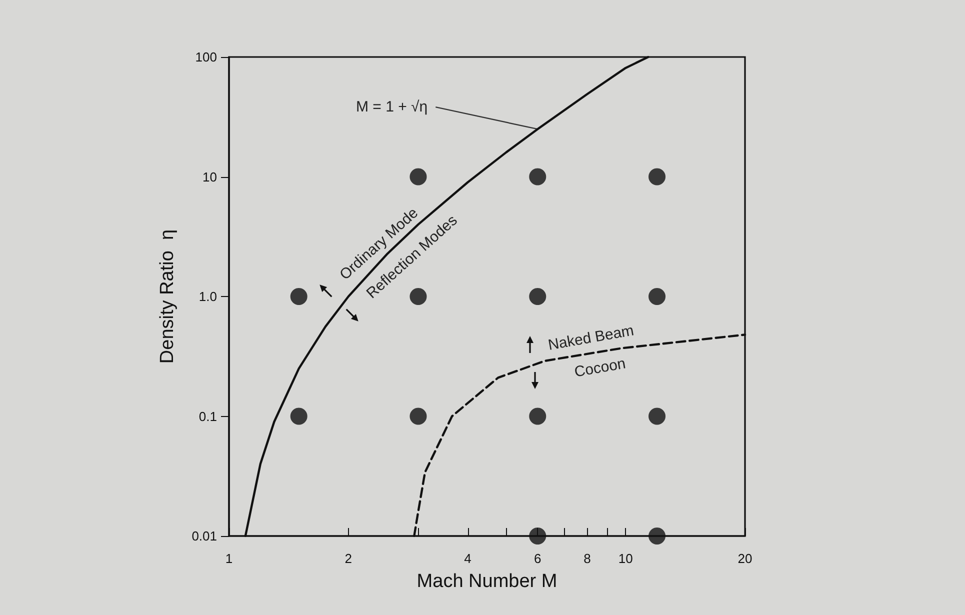 The height and width of the screenshot is (615, 965). Describe the element at coordinates (538, 558) in the screenshot. I see `x-tick-label: 6` at that location.